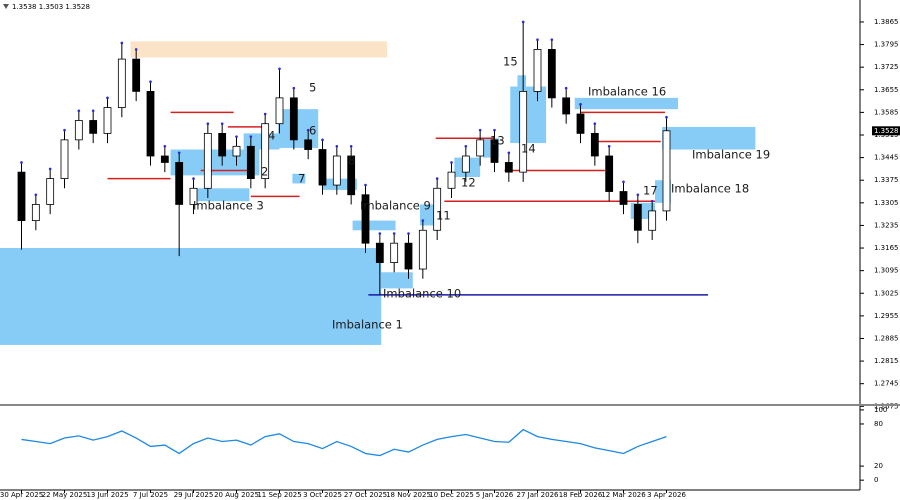 The image size is (900, 500). Describe the element at coordinates (886, 406) in the screenshot. I see `y-tick-label: 1.2675` at that location.